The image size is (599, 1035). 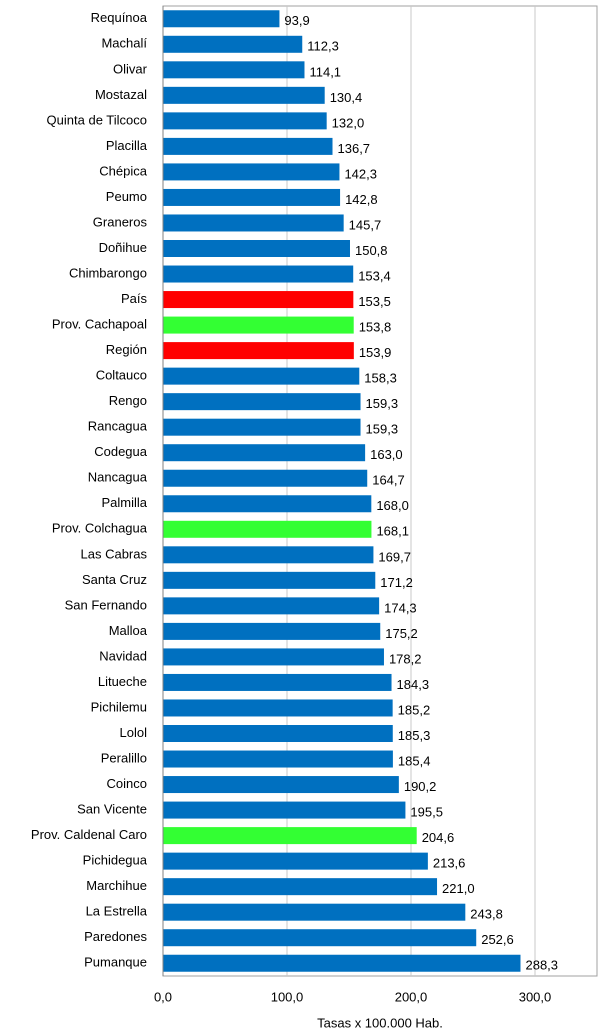 I want to click on x-tick-label: 0,0, so click(x=163, y=996).